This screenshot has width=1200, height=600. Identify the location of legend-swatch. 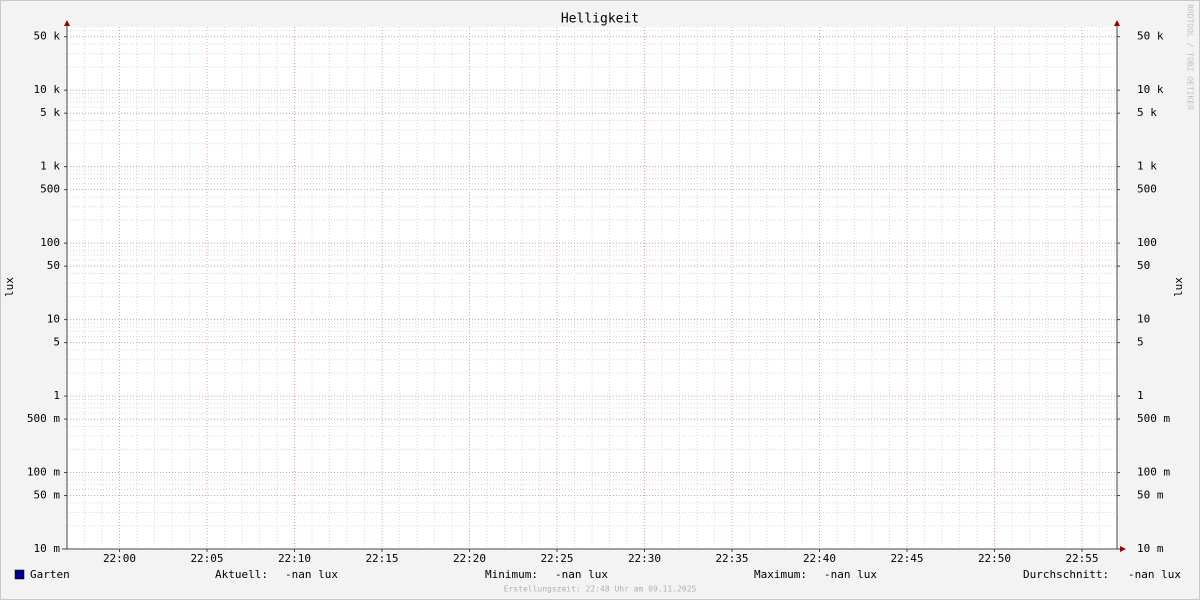
(19, 574).